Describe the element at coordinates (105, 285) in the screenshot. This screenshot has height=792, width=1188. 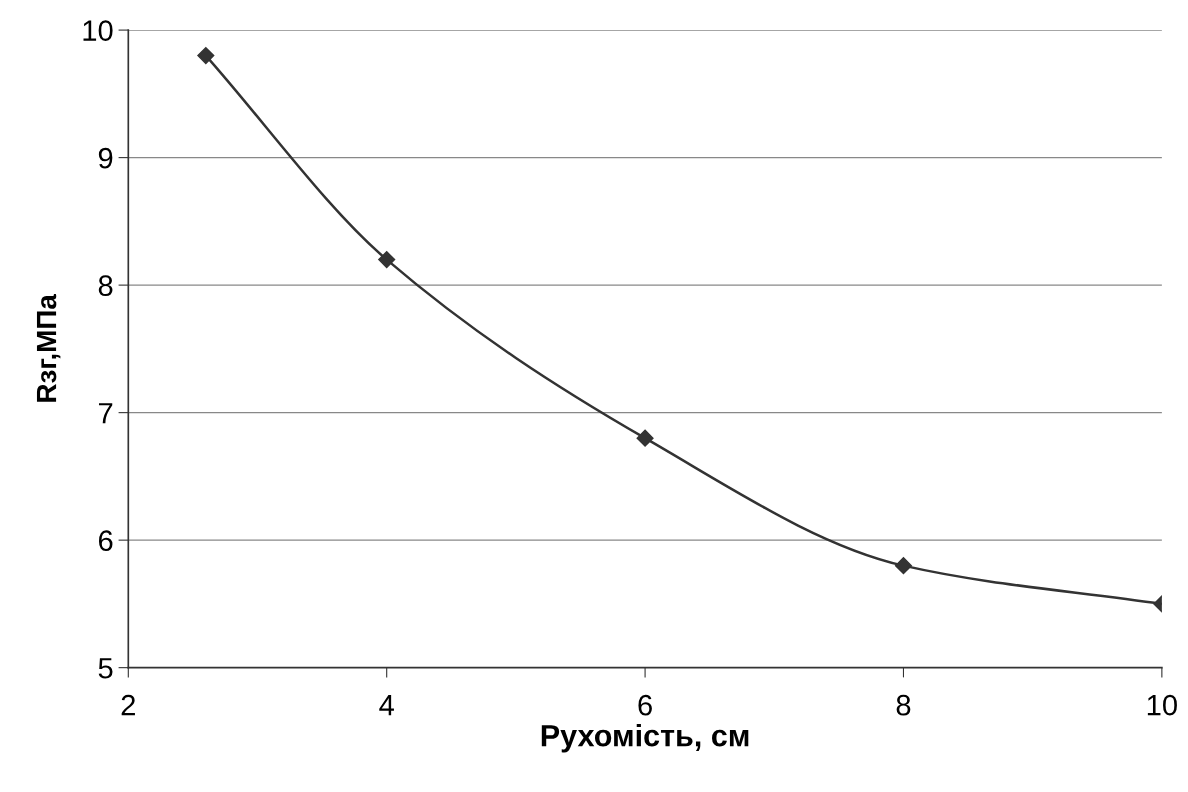
I see `y-tick-label: 8` at that location.